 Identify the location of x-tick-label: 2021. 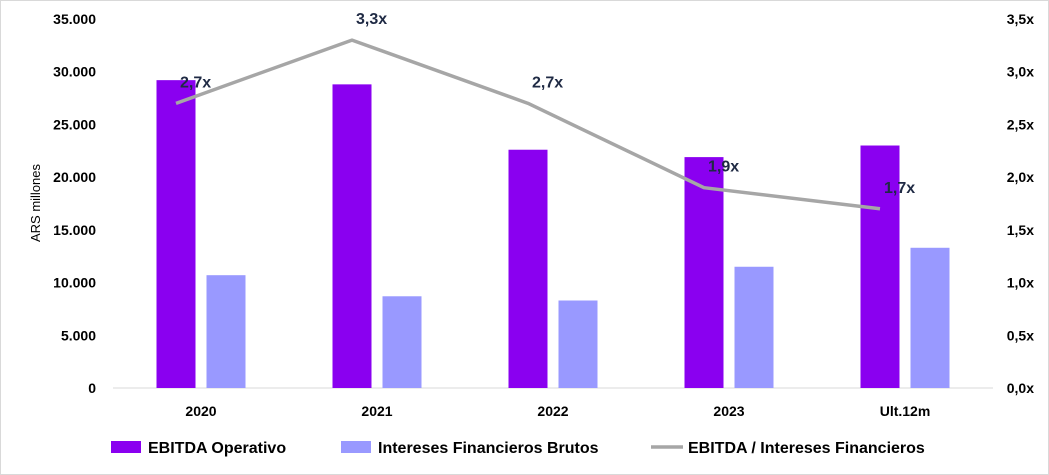
(376, 411).